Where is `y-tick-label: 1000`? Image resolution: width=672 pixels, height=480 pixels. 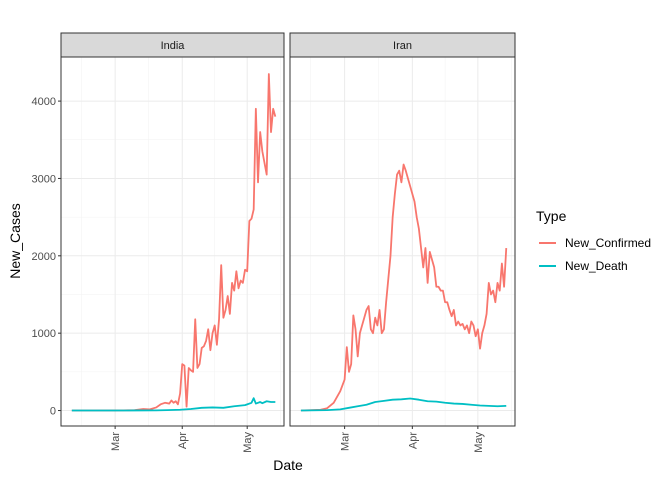 y-tick-label: 1000 is located at coordinates (44, 334).